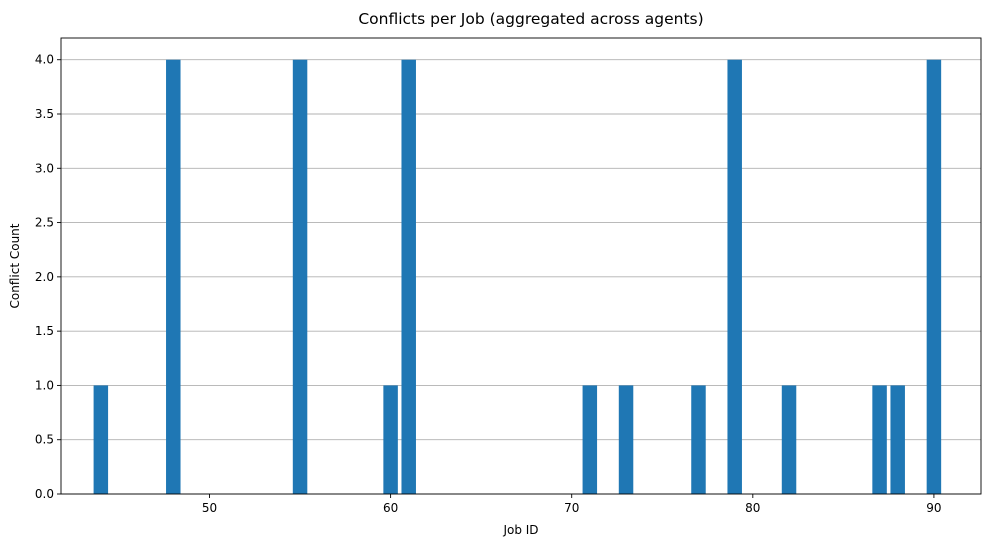 The height and width of the screenshot is (547, 1001). I want to click on y-tick-label: 0.0, so click(44, 494).